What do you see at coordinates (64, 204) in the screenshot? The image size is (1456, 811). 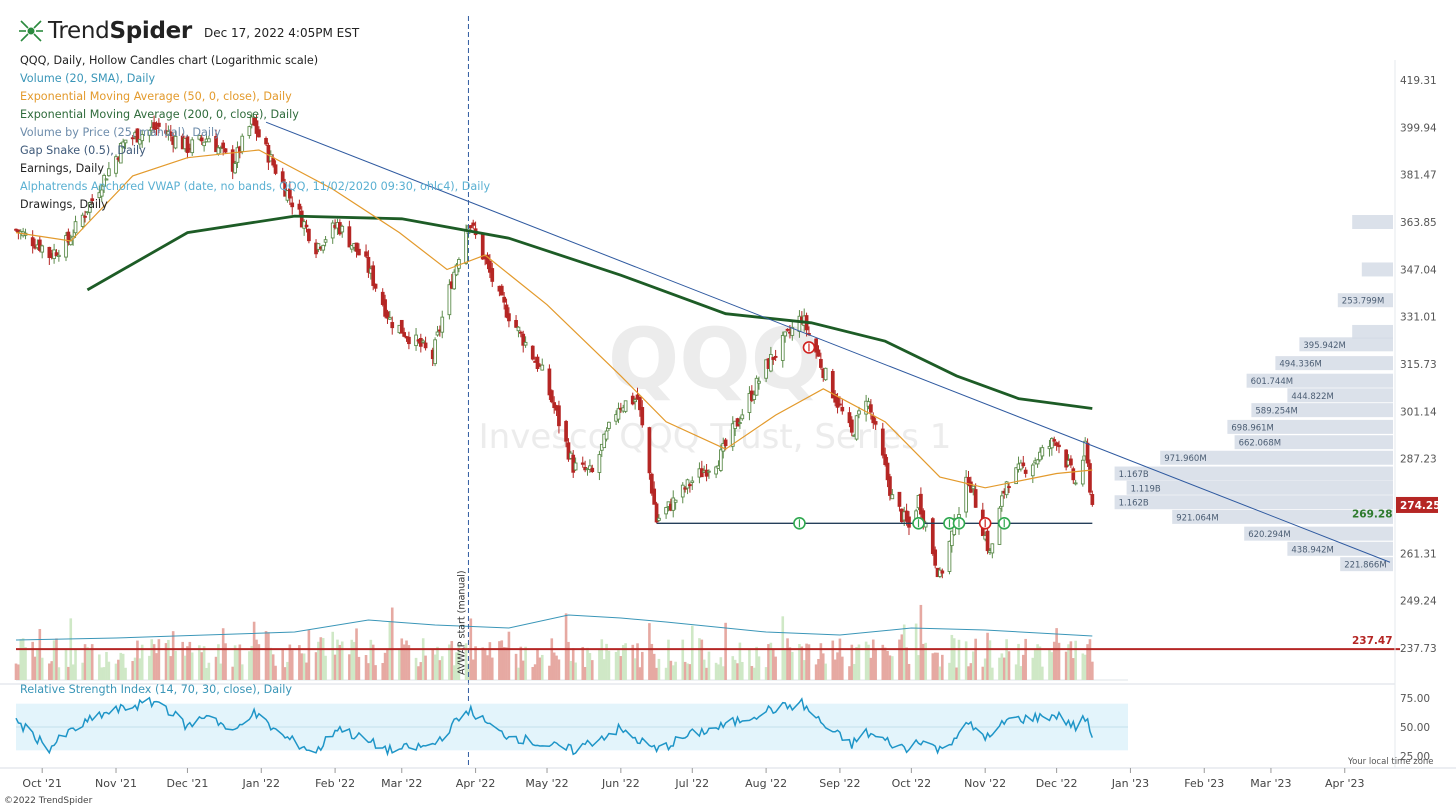 I see `legend-item: Drawings, Daily` at bounding box center [64, 204].